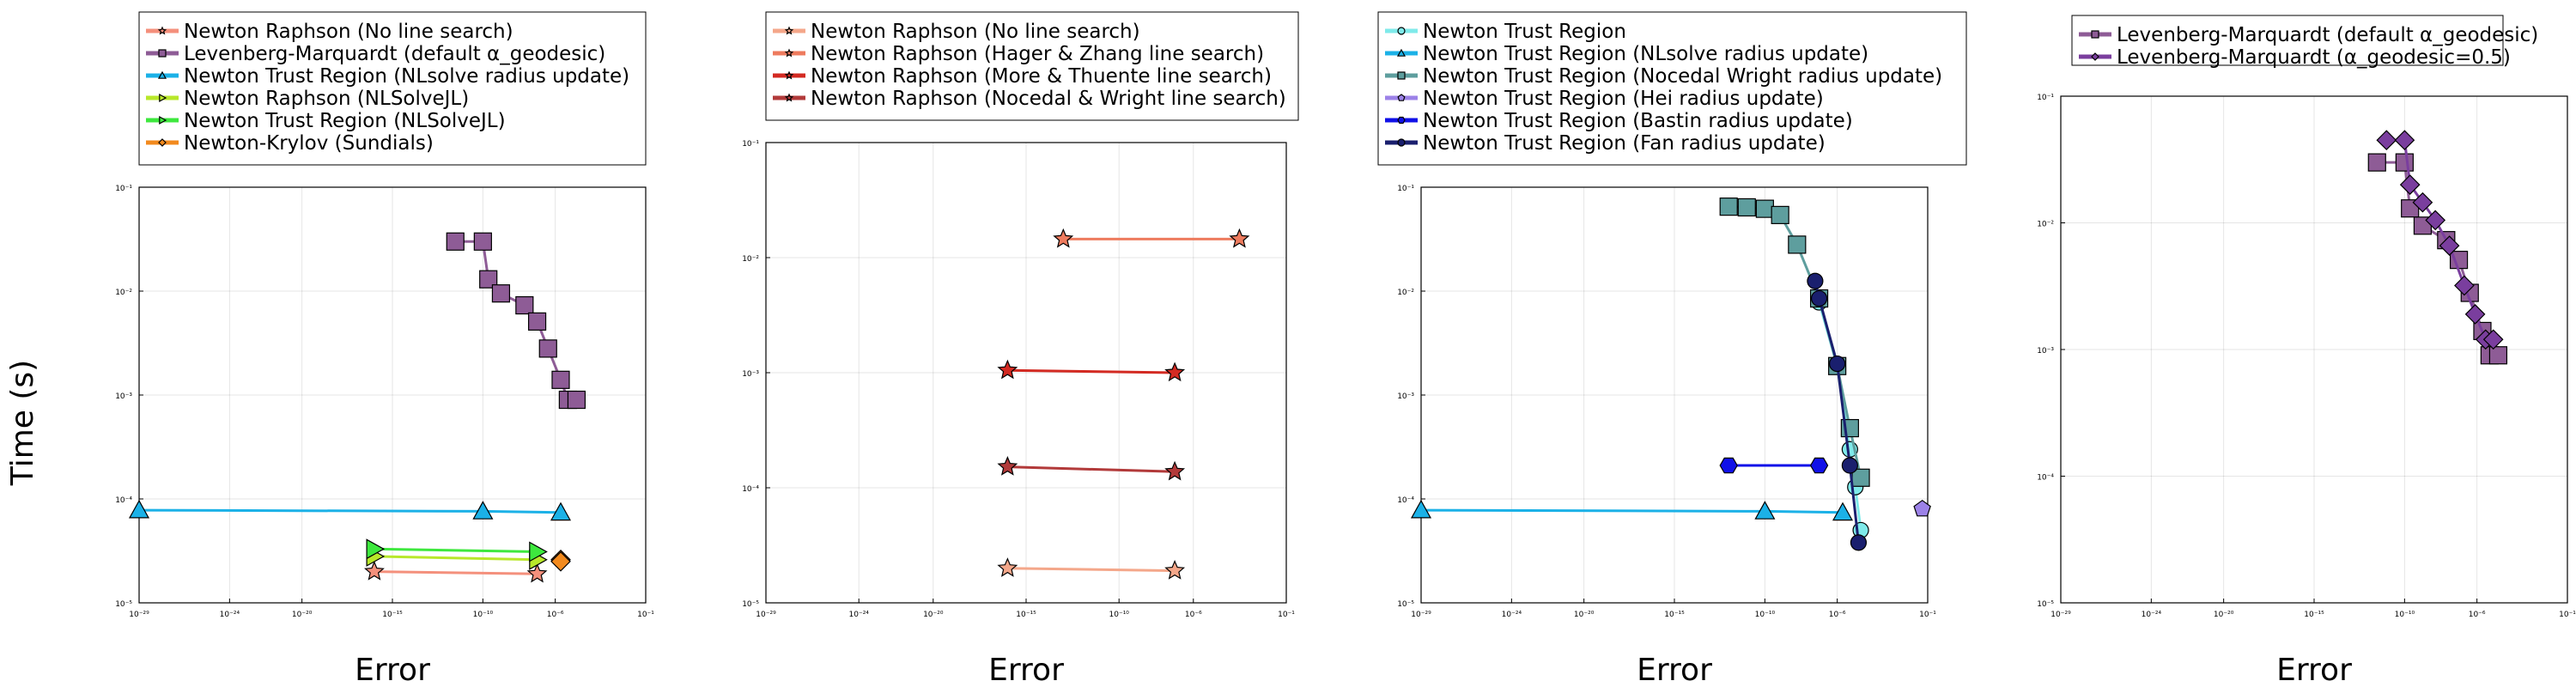  What do you see at coordinates (1624, 143) in the screenshot?
I see `legend-label: Newton Trust Region (Fan radius update)` at bounding box center [1624, 143].